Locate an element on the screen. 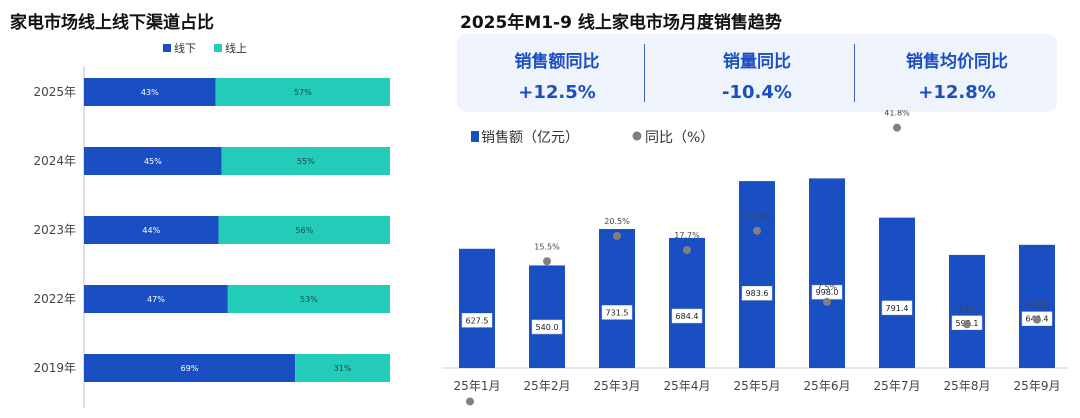 The width and height of the screenshot is (1080, 418). yoy-label: 3.1% is located at coordinates (967, 309).